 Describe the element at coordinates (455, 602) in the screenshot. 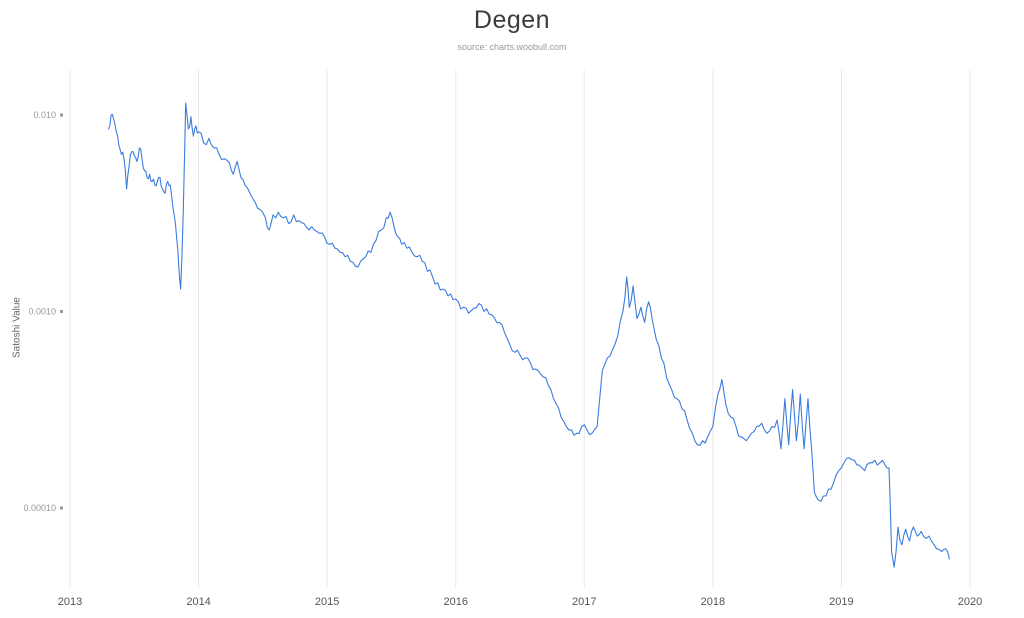

I see `x-tick-label-2016: 2016` at that location.